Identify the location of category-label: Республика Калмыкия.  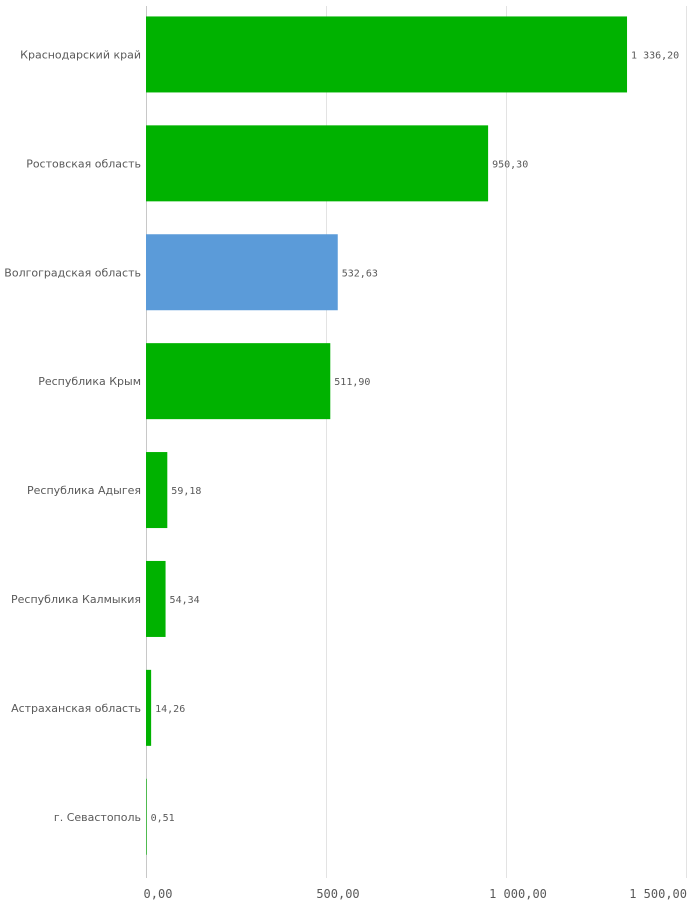
(76, 599).